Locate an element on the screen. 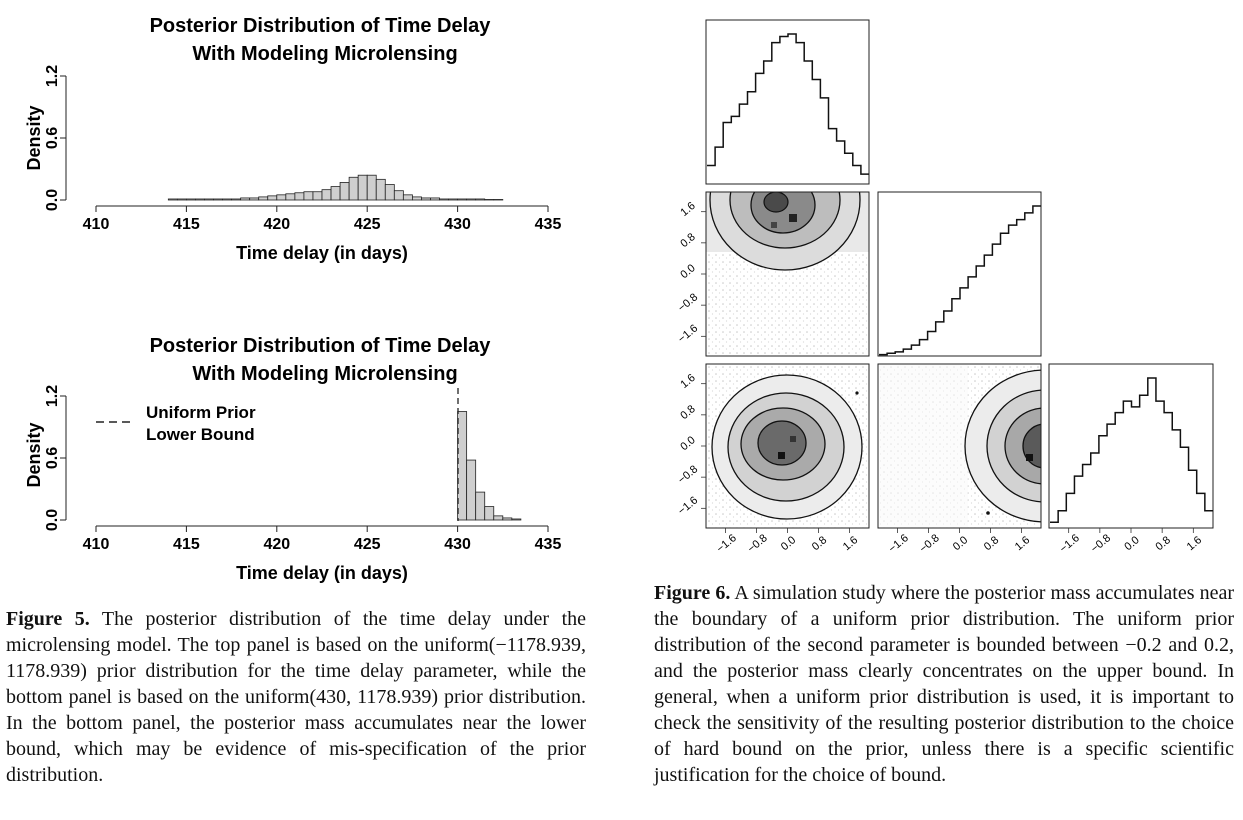 The width and height of the screenshot is (1243, 820). corner-y-tick-label-1: 1.6 is located at coordinates (687, 381).